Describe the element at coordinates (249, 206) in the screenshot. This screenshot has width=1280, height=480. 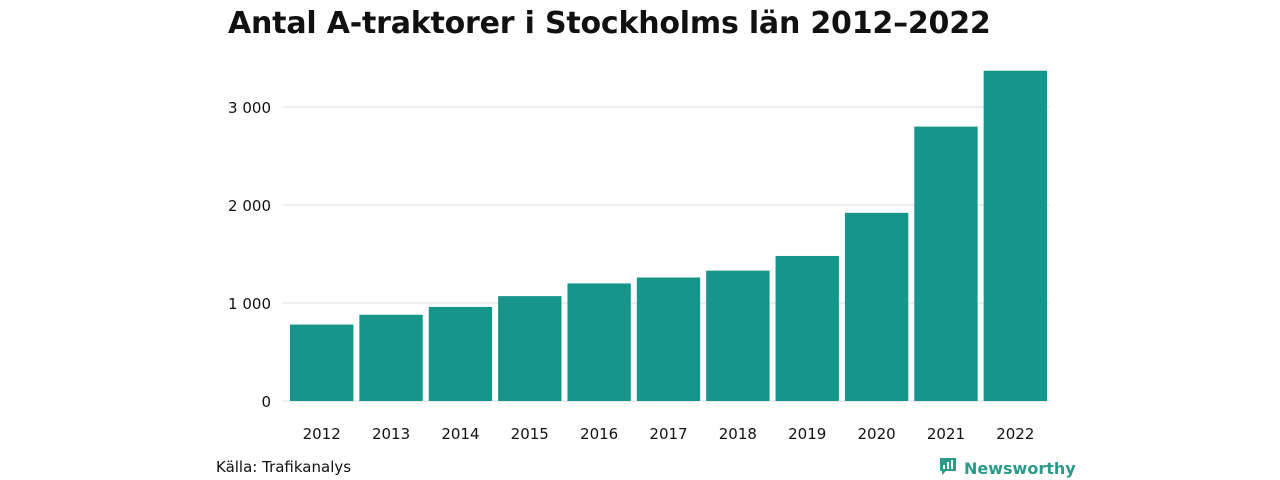
I see `y-tick-label: 2 000` at that location.